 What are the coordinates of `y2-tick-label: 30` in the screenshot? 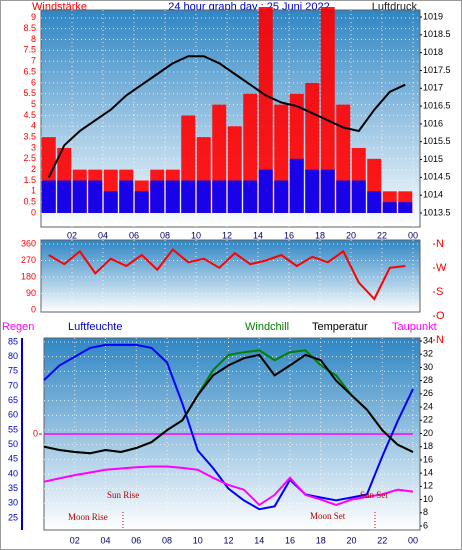 It's located at (428, 367).